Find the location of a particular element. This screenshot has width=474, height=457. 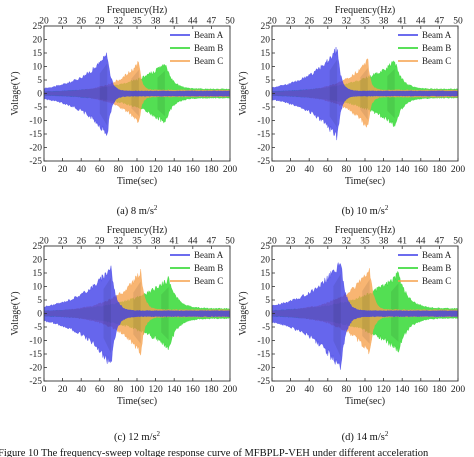

panel-caption-text: (c) 12 m/s is located at coordinates (135, 437).